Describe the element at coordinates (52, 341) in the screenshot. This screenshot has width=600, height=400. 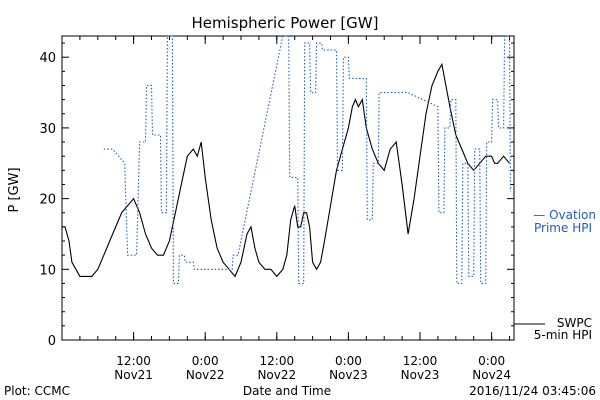
I see `y-tick-label: 0` at that location.